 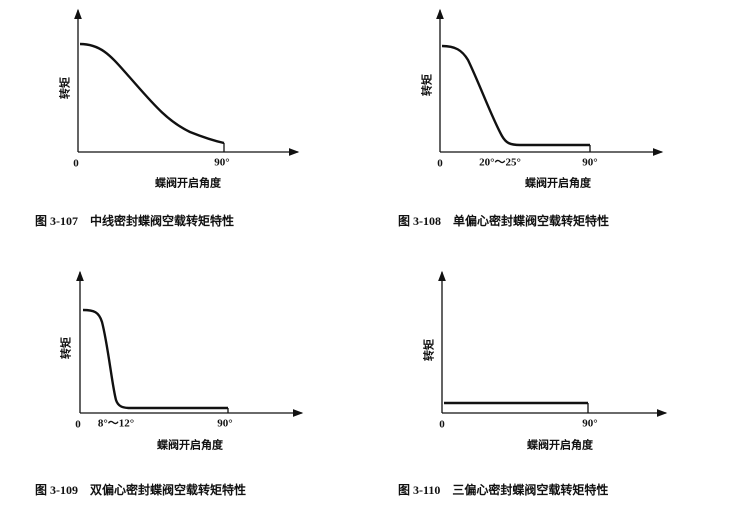 What do you see at coordinates (140, 489) in the screenshot?
I see `caption: 图 3-109 双偏心密封蝶阀空载转矩特性` at bounding box center [140, 489].